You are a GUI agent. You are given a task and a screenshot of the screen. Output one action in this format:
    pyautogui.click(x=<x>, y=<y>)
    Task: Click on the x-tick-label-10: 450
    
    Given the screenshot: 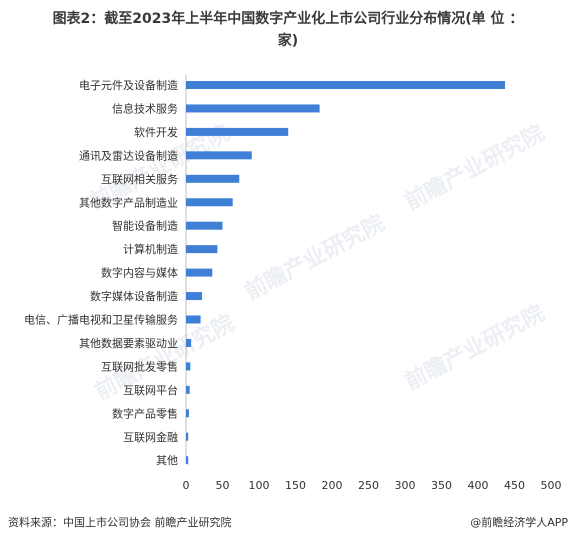 What is the action you would take?
    pyautogui.click(x=514, y=485)
    